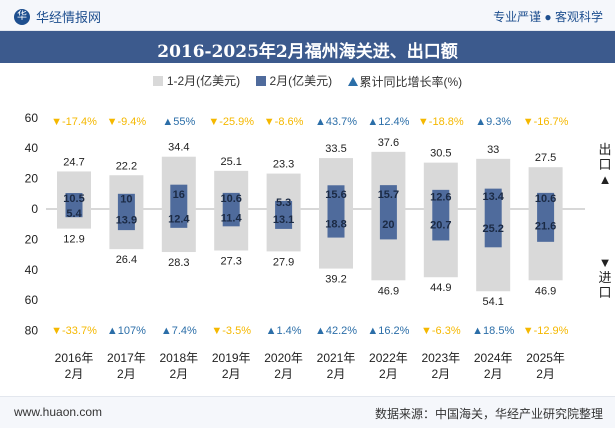 This screenshot has width=615, height=428. Describe the element at coordinates (307, 52) in the screenshot. I see `chart-title: 2016-2025年2月福州海关进、出口额` at that location.